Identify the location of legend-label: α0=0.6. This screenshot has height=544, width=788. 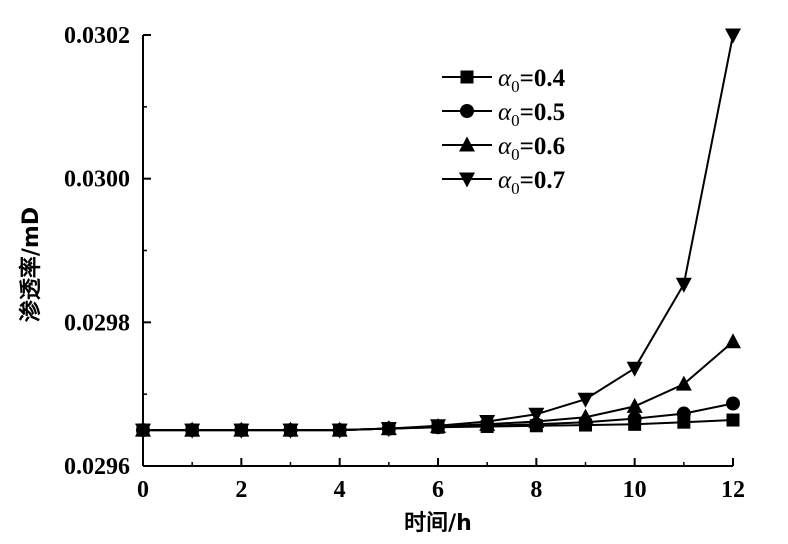
(531, 148).